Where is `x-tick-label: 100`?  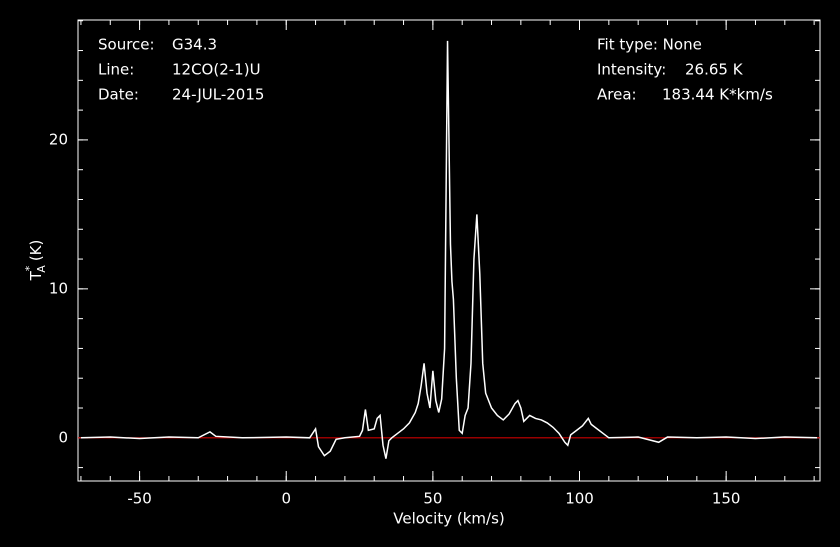 x-tick-label: 100 is located at coordinates (579, 499).